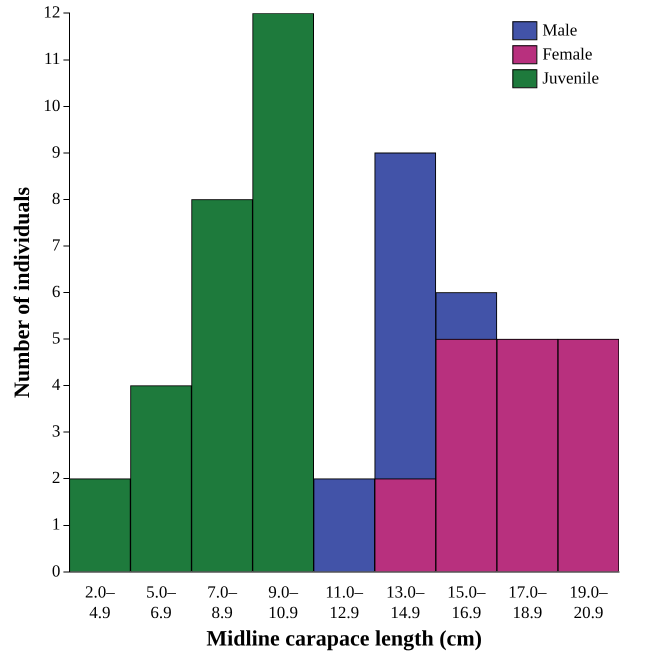 Image resolution: width=649 pixels, height=659 pixels. I want to click on y-tick-label: 12, so click(51, 12).